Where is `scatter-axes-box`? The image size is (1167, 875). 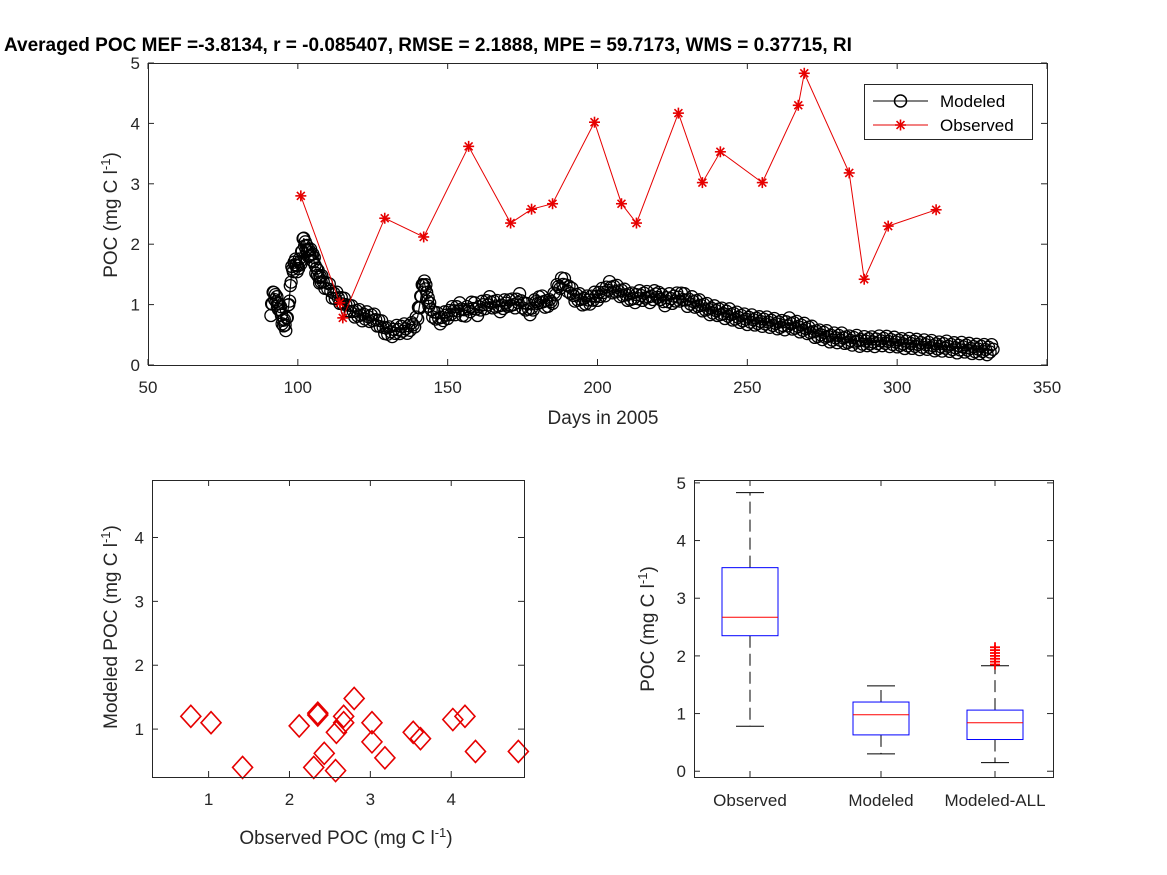
scatter-axes-box is located at coordinates (338, 629).